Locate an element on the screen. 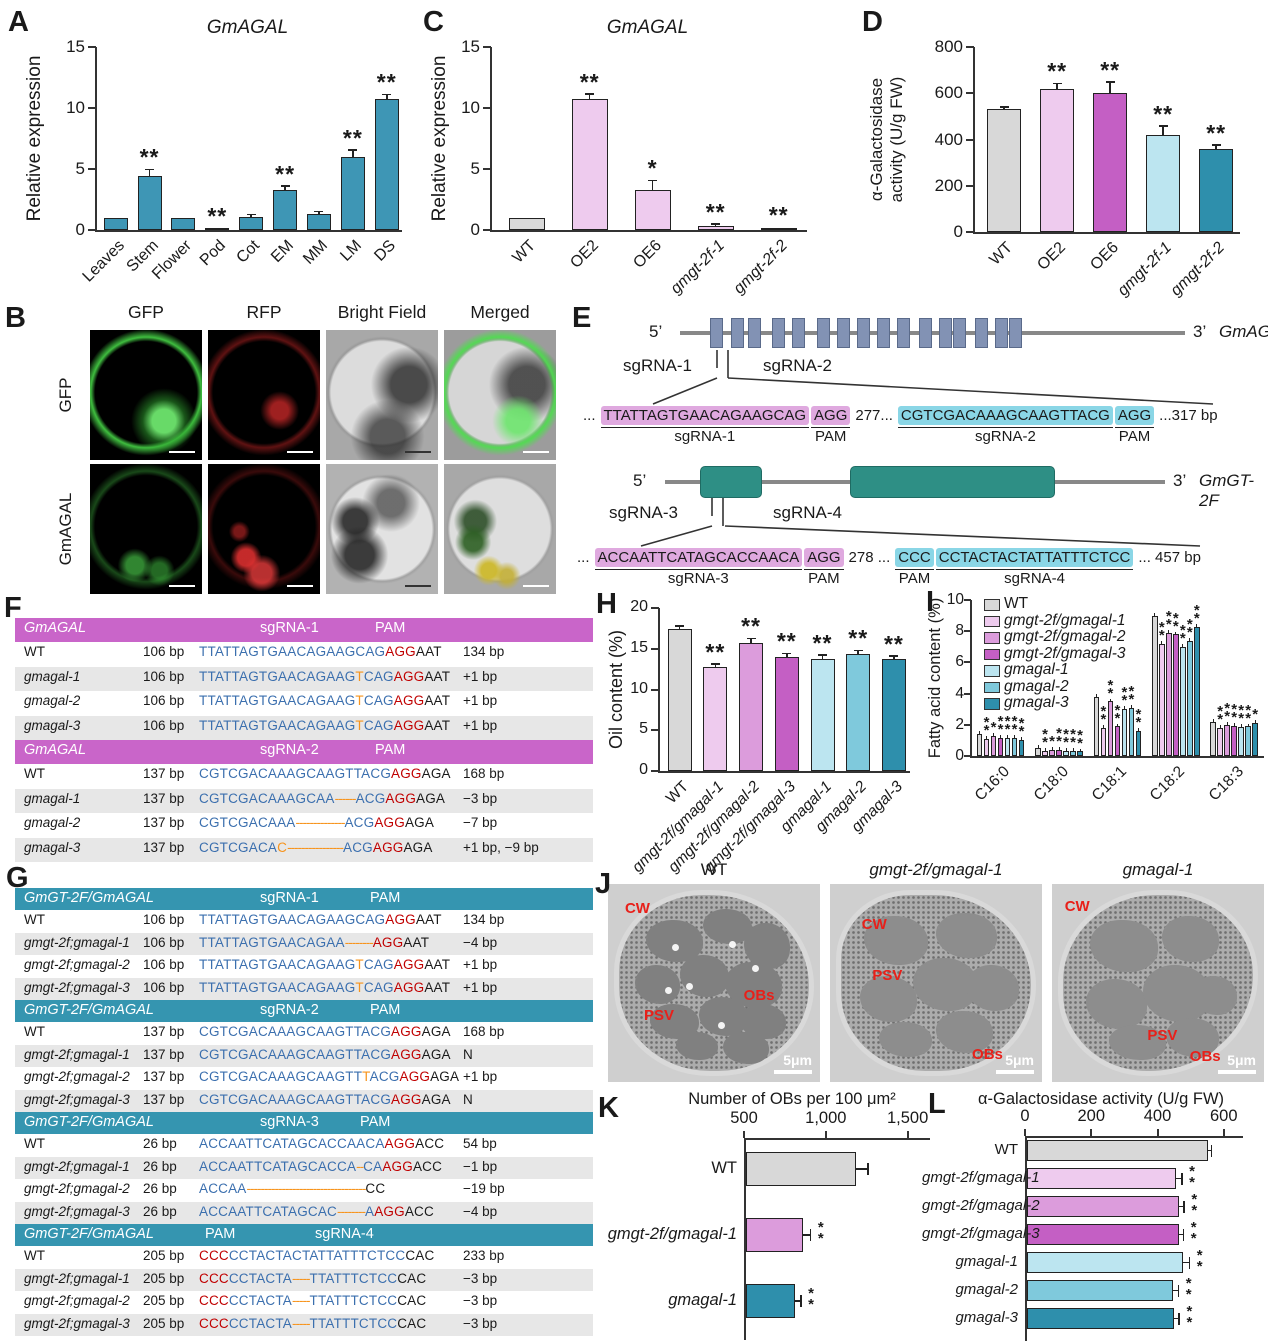 This screenshot has height=1344, width=1268. bar-C18:2-gmgt-2f/gmagal-1 is located at coordinates (1161, 699).